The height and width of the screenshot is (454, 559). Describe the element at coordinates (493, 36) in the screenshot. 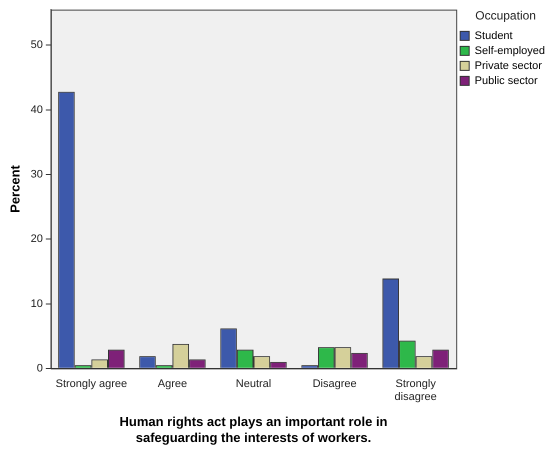

I see `legend-label: Student` at that location.